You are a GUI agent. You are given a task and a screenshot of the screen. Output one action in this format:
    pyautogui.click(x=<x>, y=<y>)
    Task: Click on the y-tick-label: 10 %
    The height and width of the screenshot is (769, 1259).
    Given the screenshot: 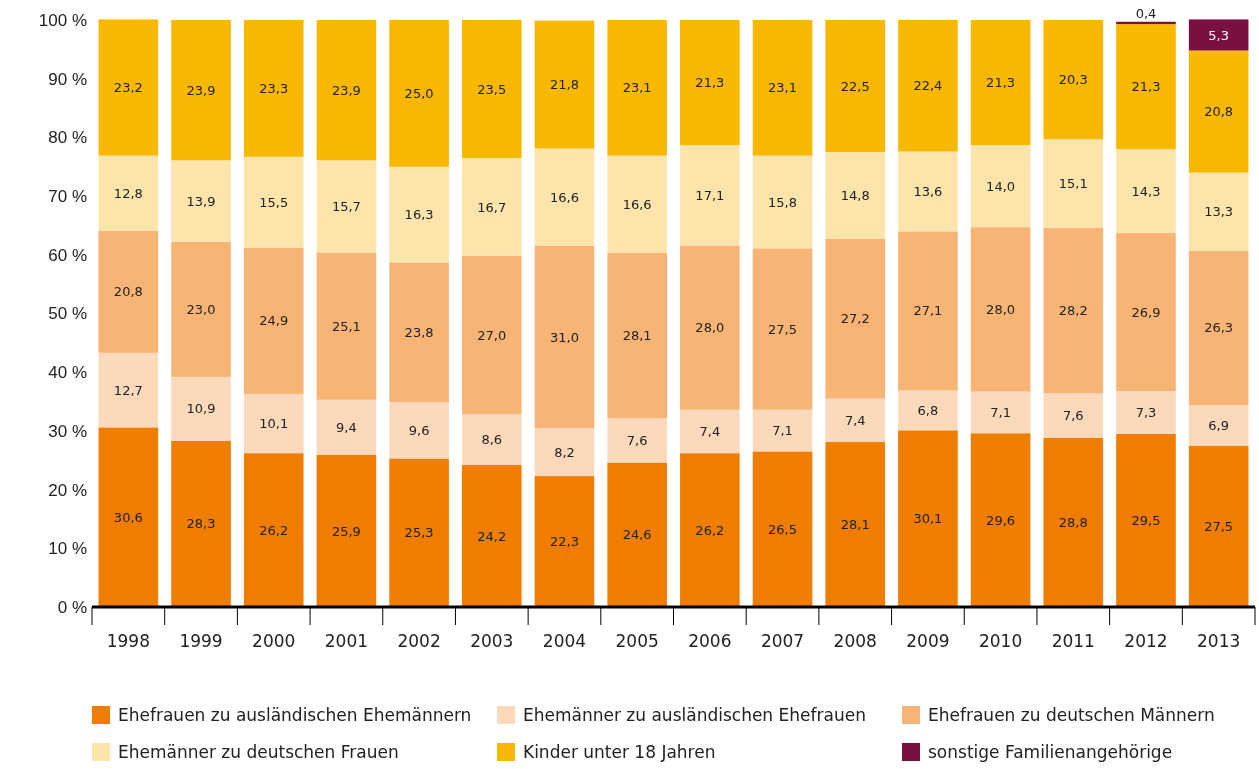 What is the action you would take?
    pyautogui.click(x=67, y=549)
    